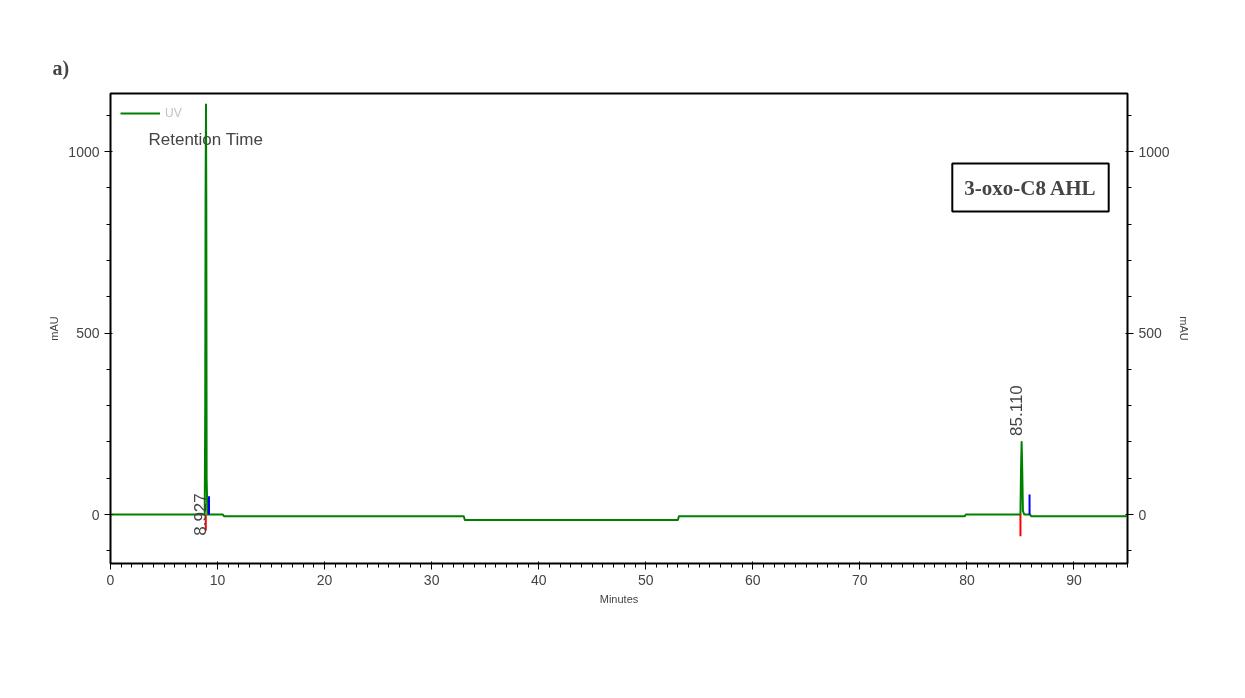 The image size is (1245, 698). I want to click on x-tick-label: 60, so click(753, 579).